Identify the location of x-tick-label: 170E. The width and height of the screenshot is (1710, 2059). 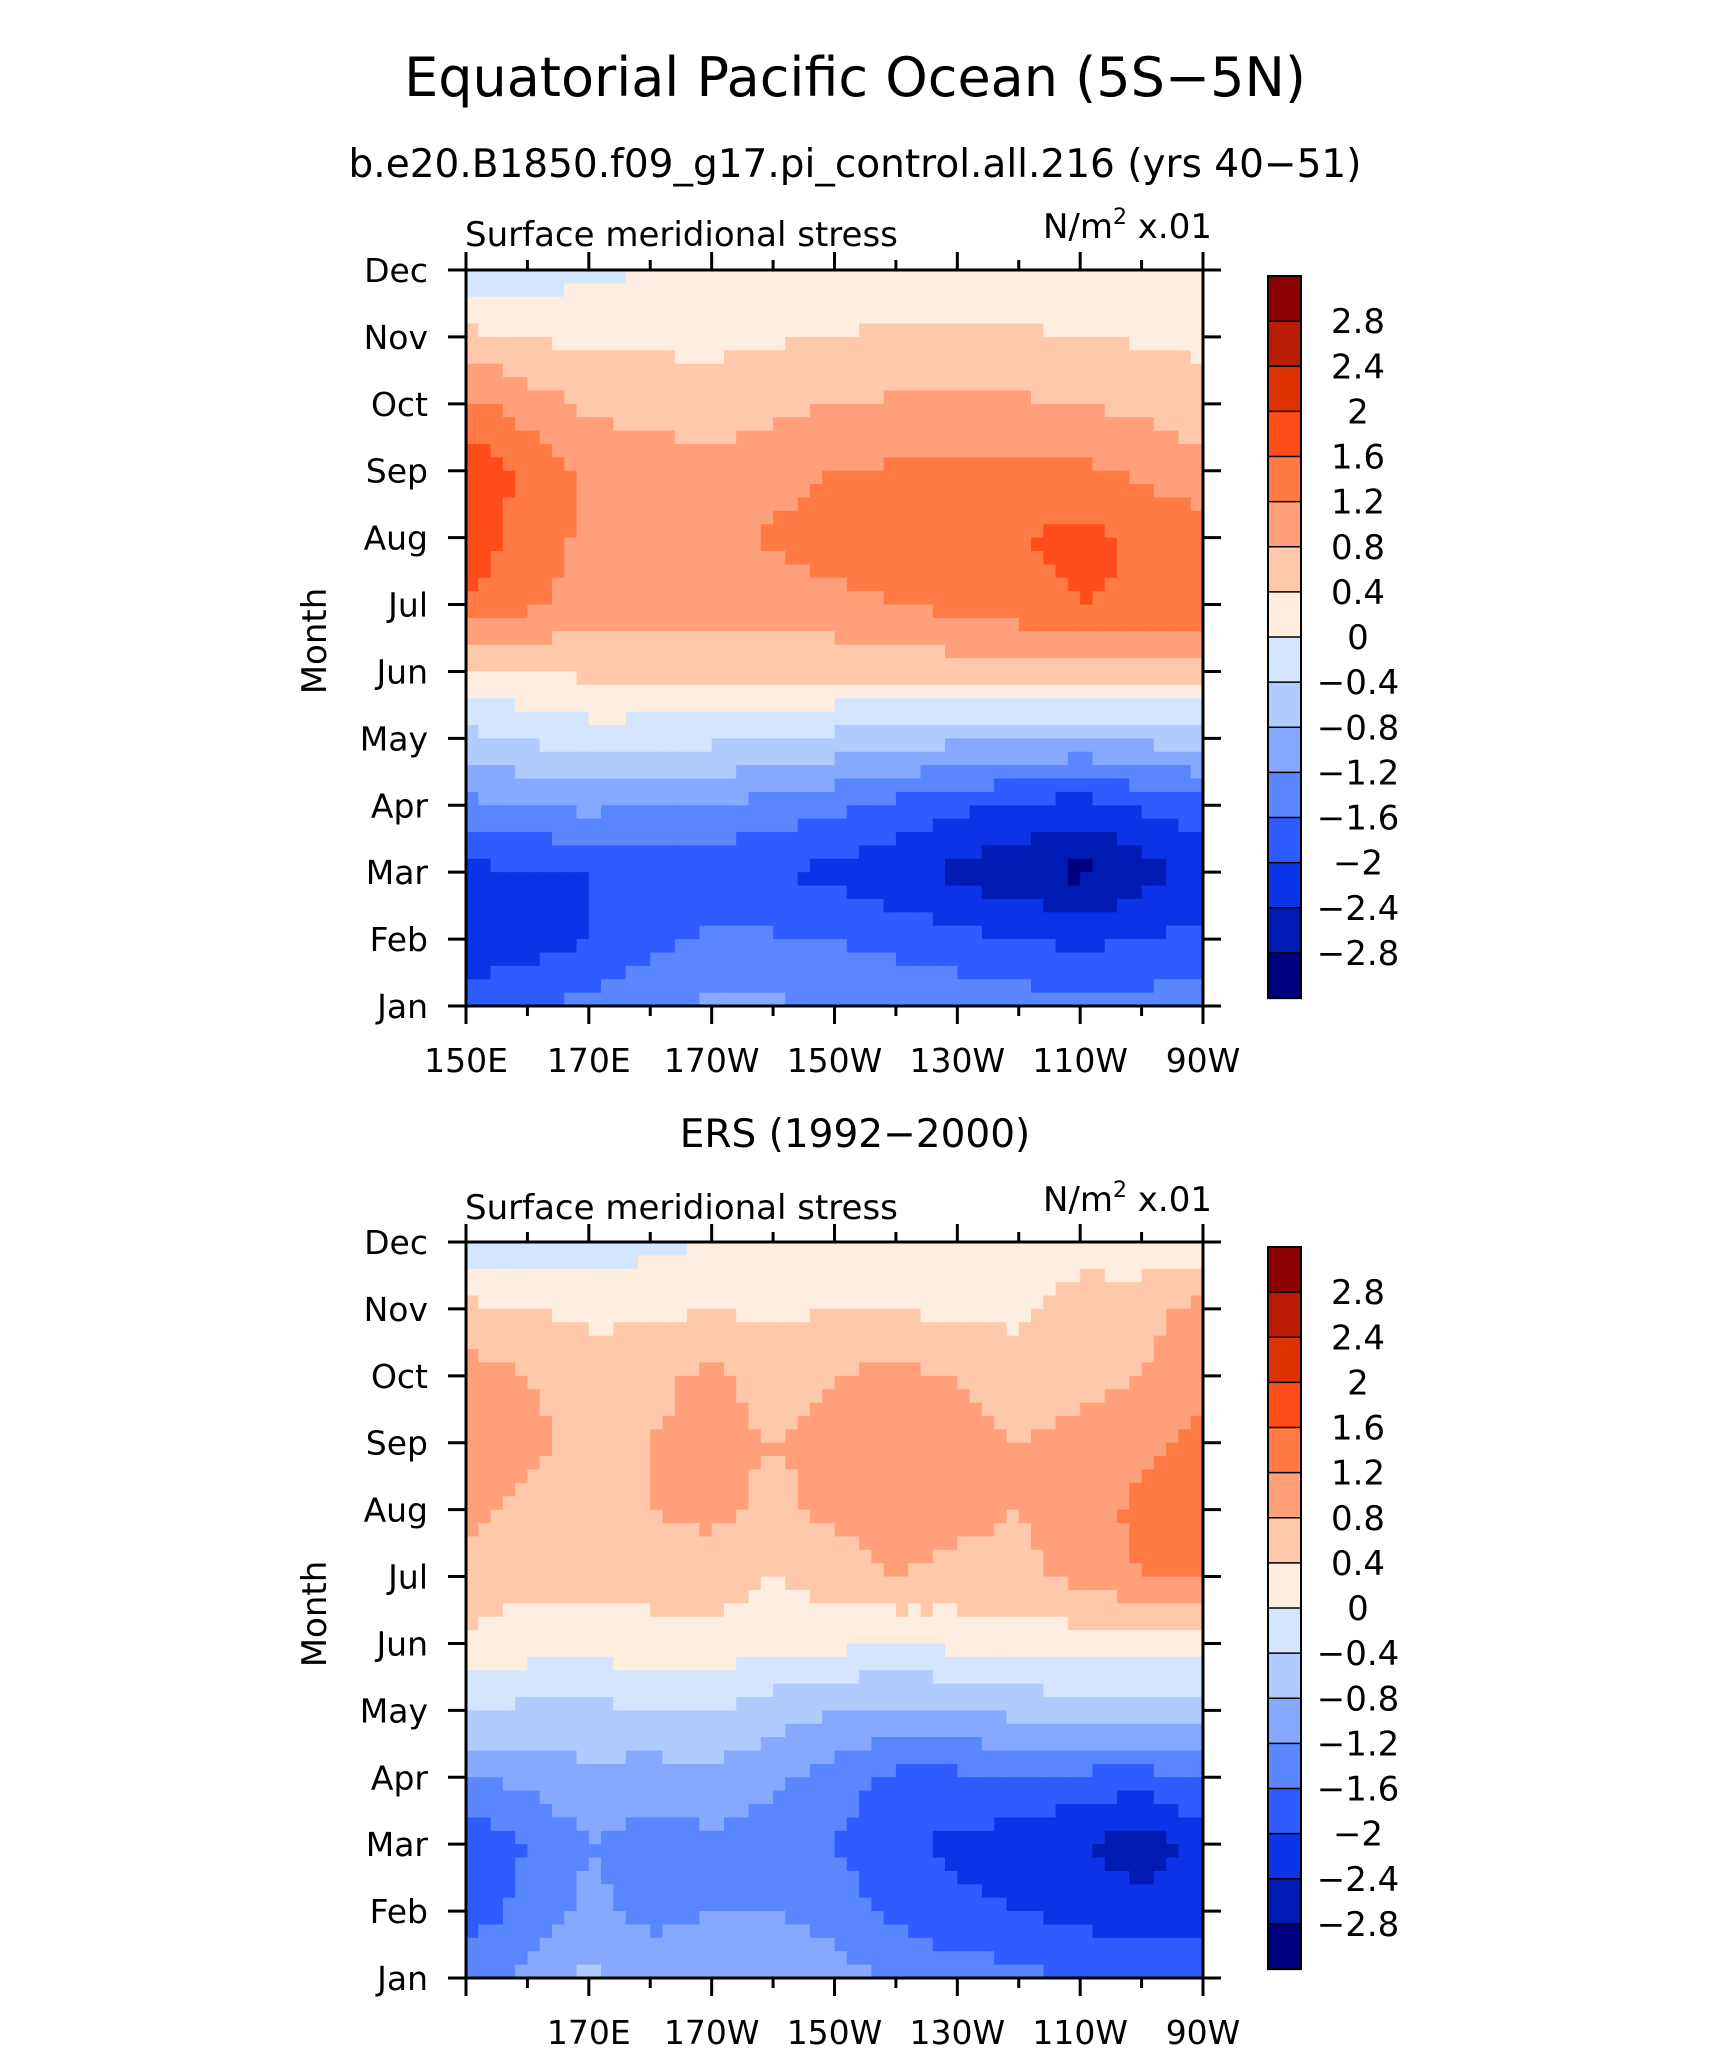
(589, 1060).